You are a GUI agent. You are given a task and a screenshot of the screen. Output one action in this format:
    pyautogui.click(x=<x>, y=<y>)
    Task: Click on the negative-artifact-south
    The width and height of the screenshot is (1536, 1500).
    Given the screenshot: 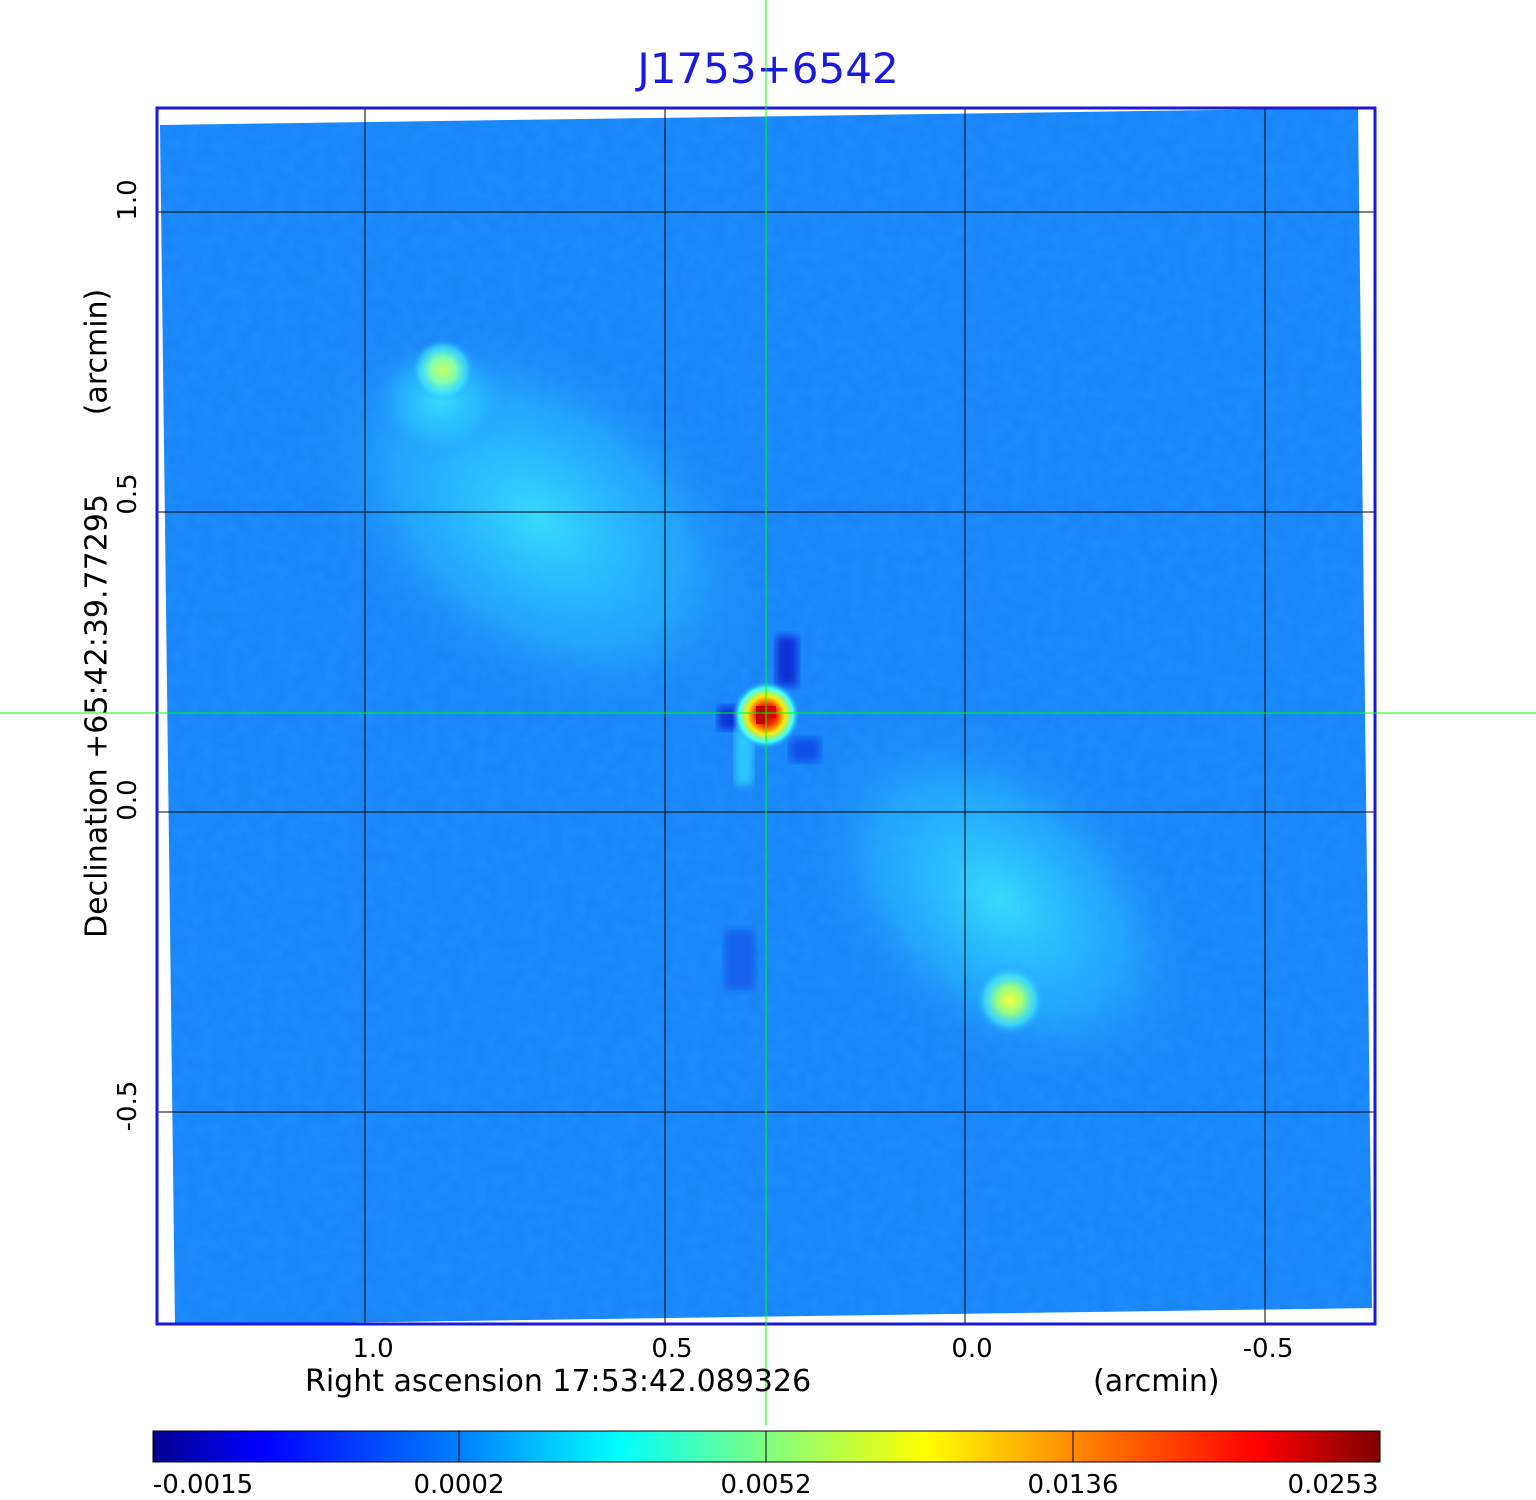 What is the action you would take?
    pyautogui.click(x=805, y=750)
    